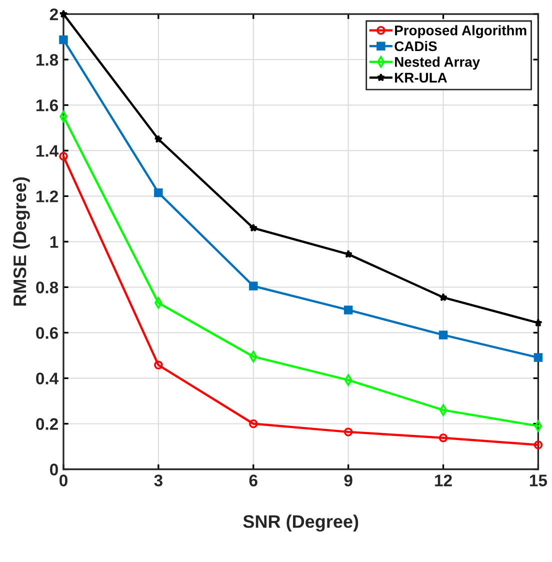 The width and height of the screenshot is (552, 562). What do you see at coordinates (54, 242) in the screenshot?
I see `y-tick-label: 1` at bounding box center [54, 242].